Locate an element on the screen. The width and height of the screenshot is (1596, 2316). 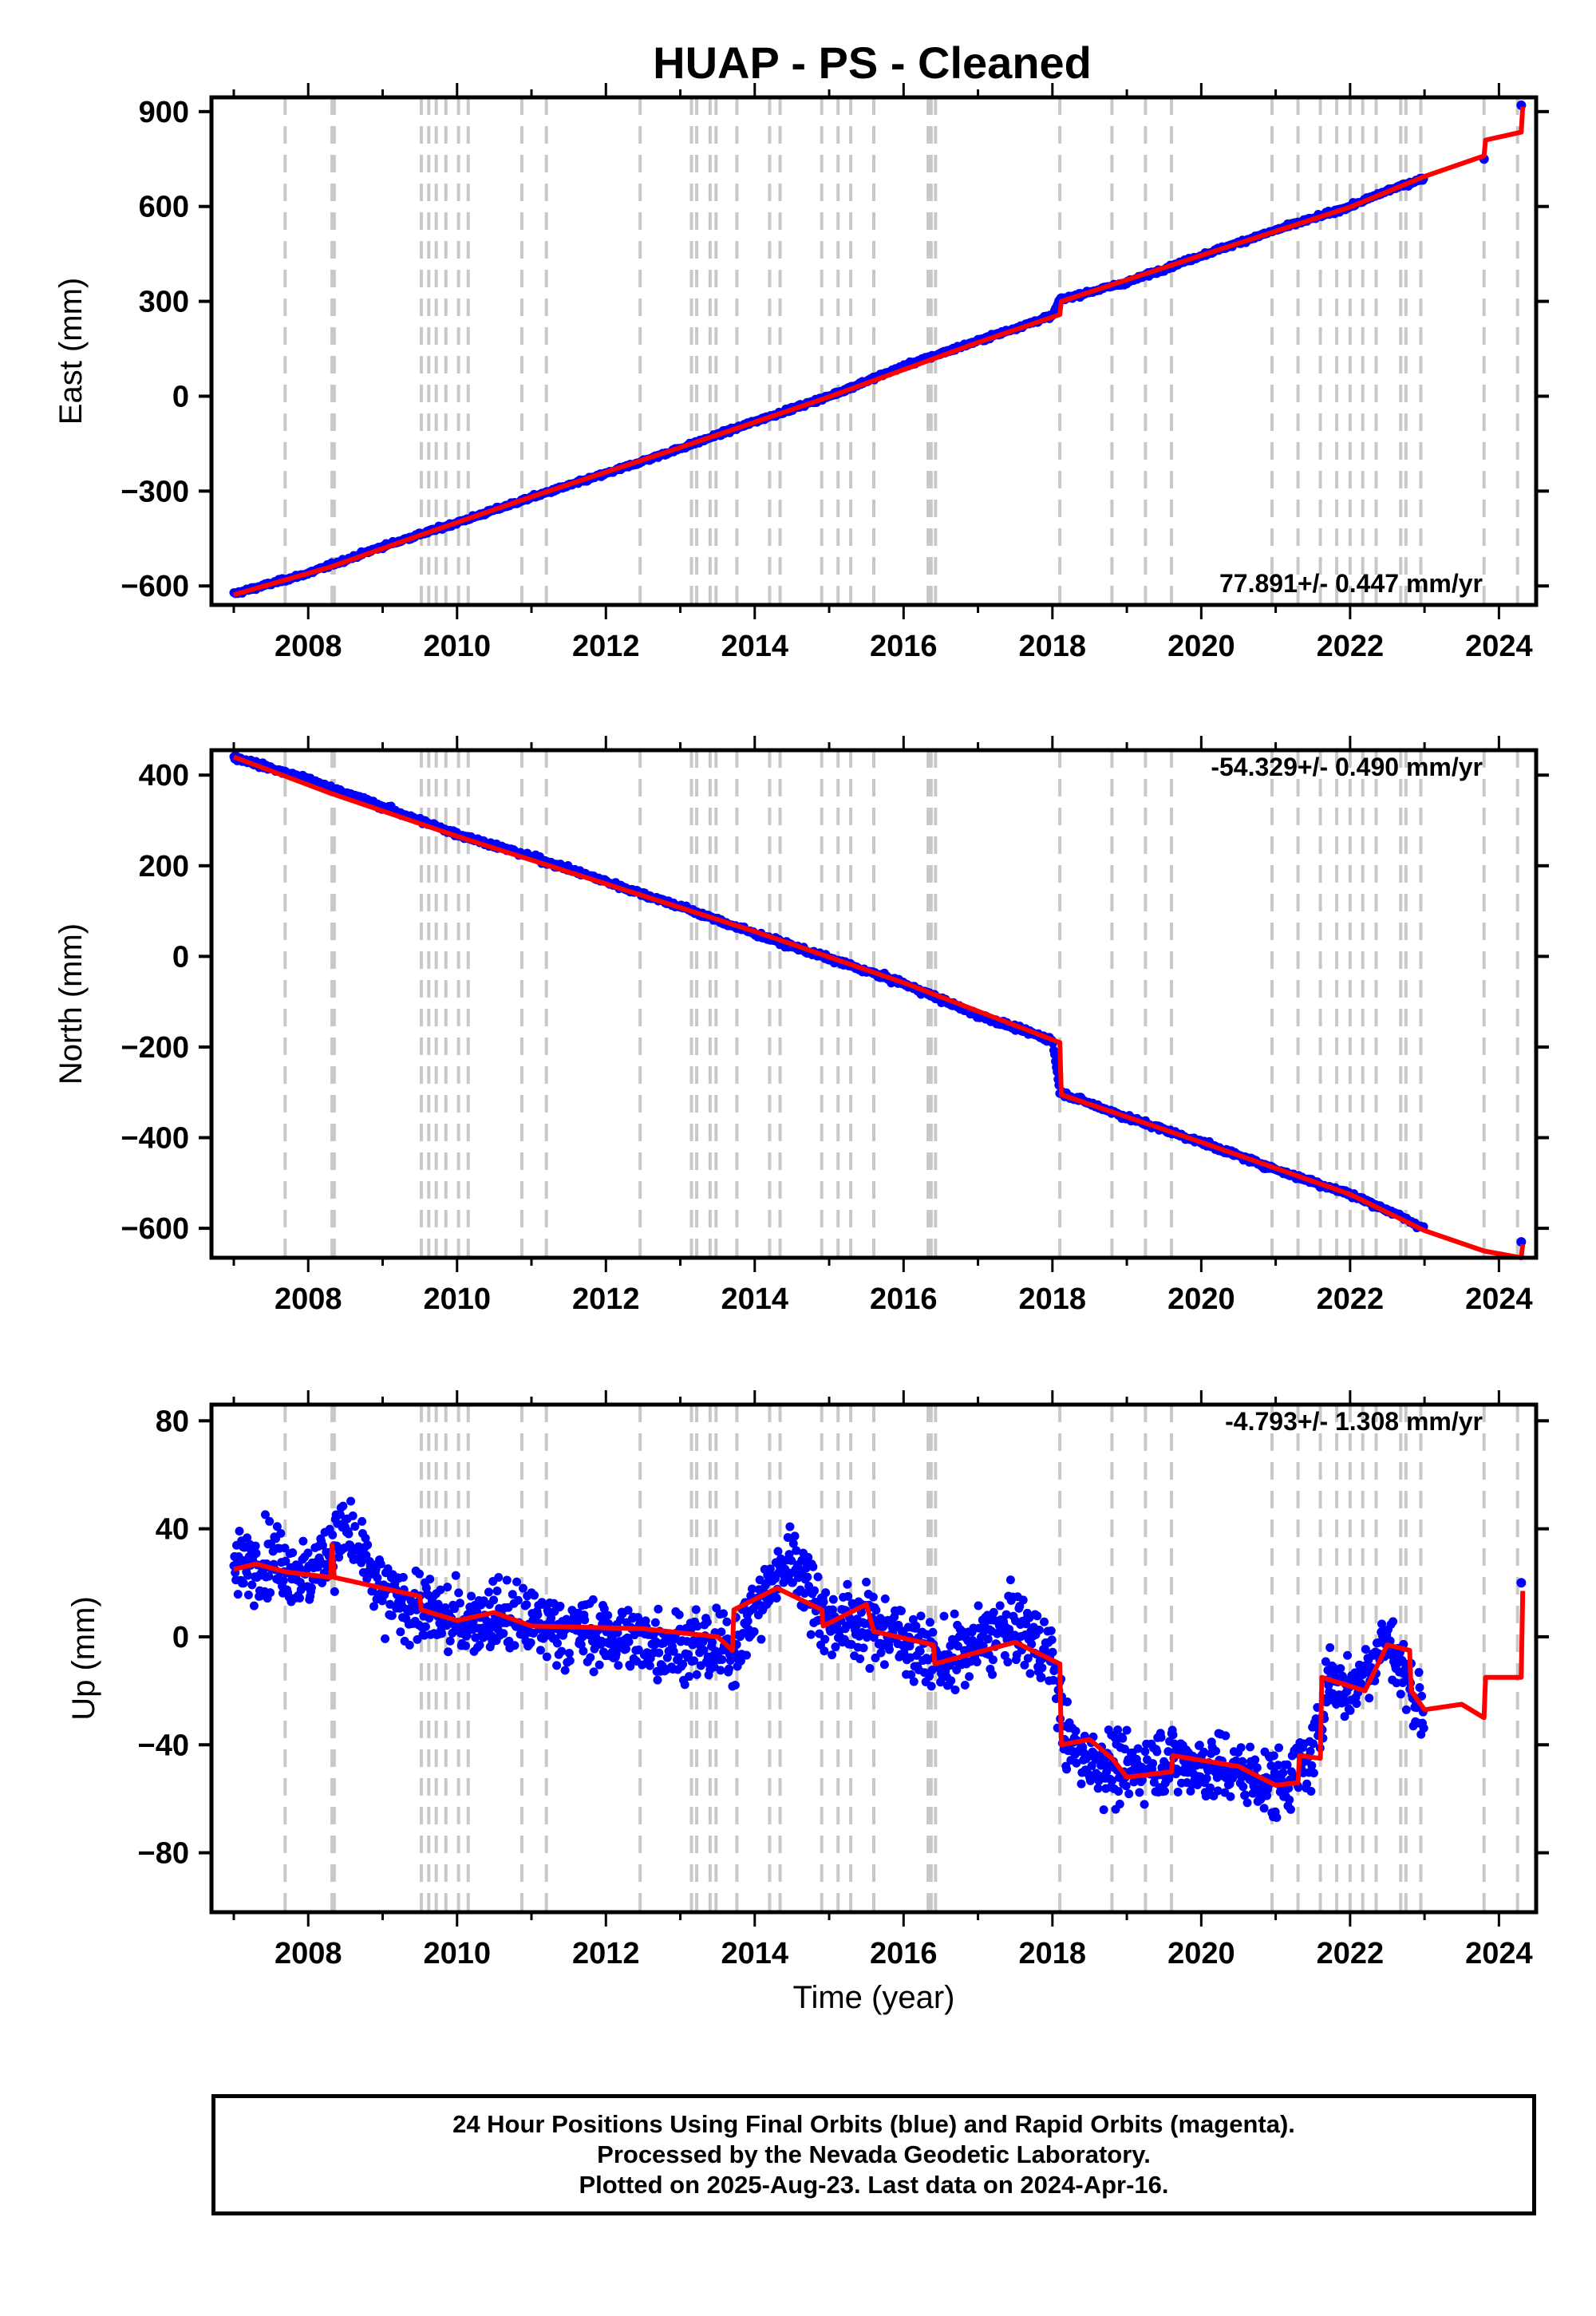
x-tick-label: 2020 is located at coordinates (1201, 1953).